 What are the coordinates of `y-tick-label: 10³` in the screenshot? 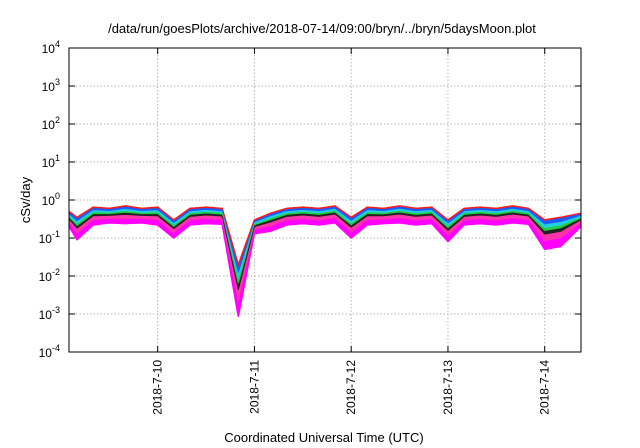 It's located at (51, 85).